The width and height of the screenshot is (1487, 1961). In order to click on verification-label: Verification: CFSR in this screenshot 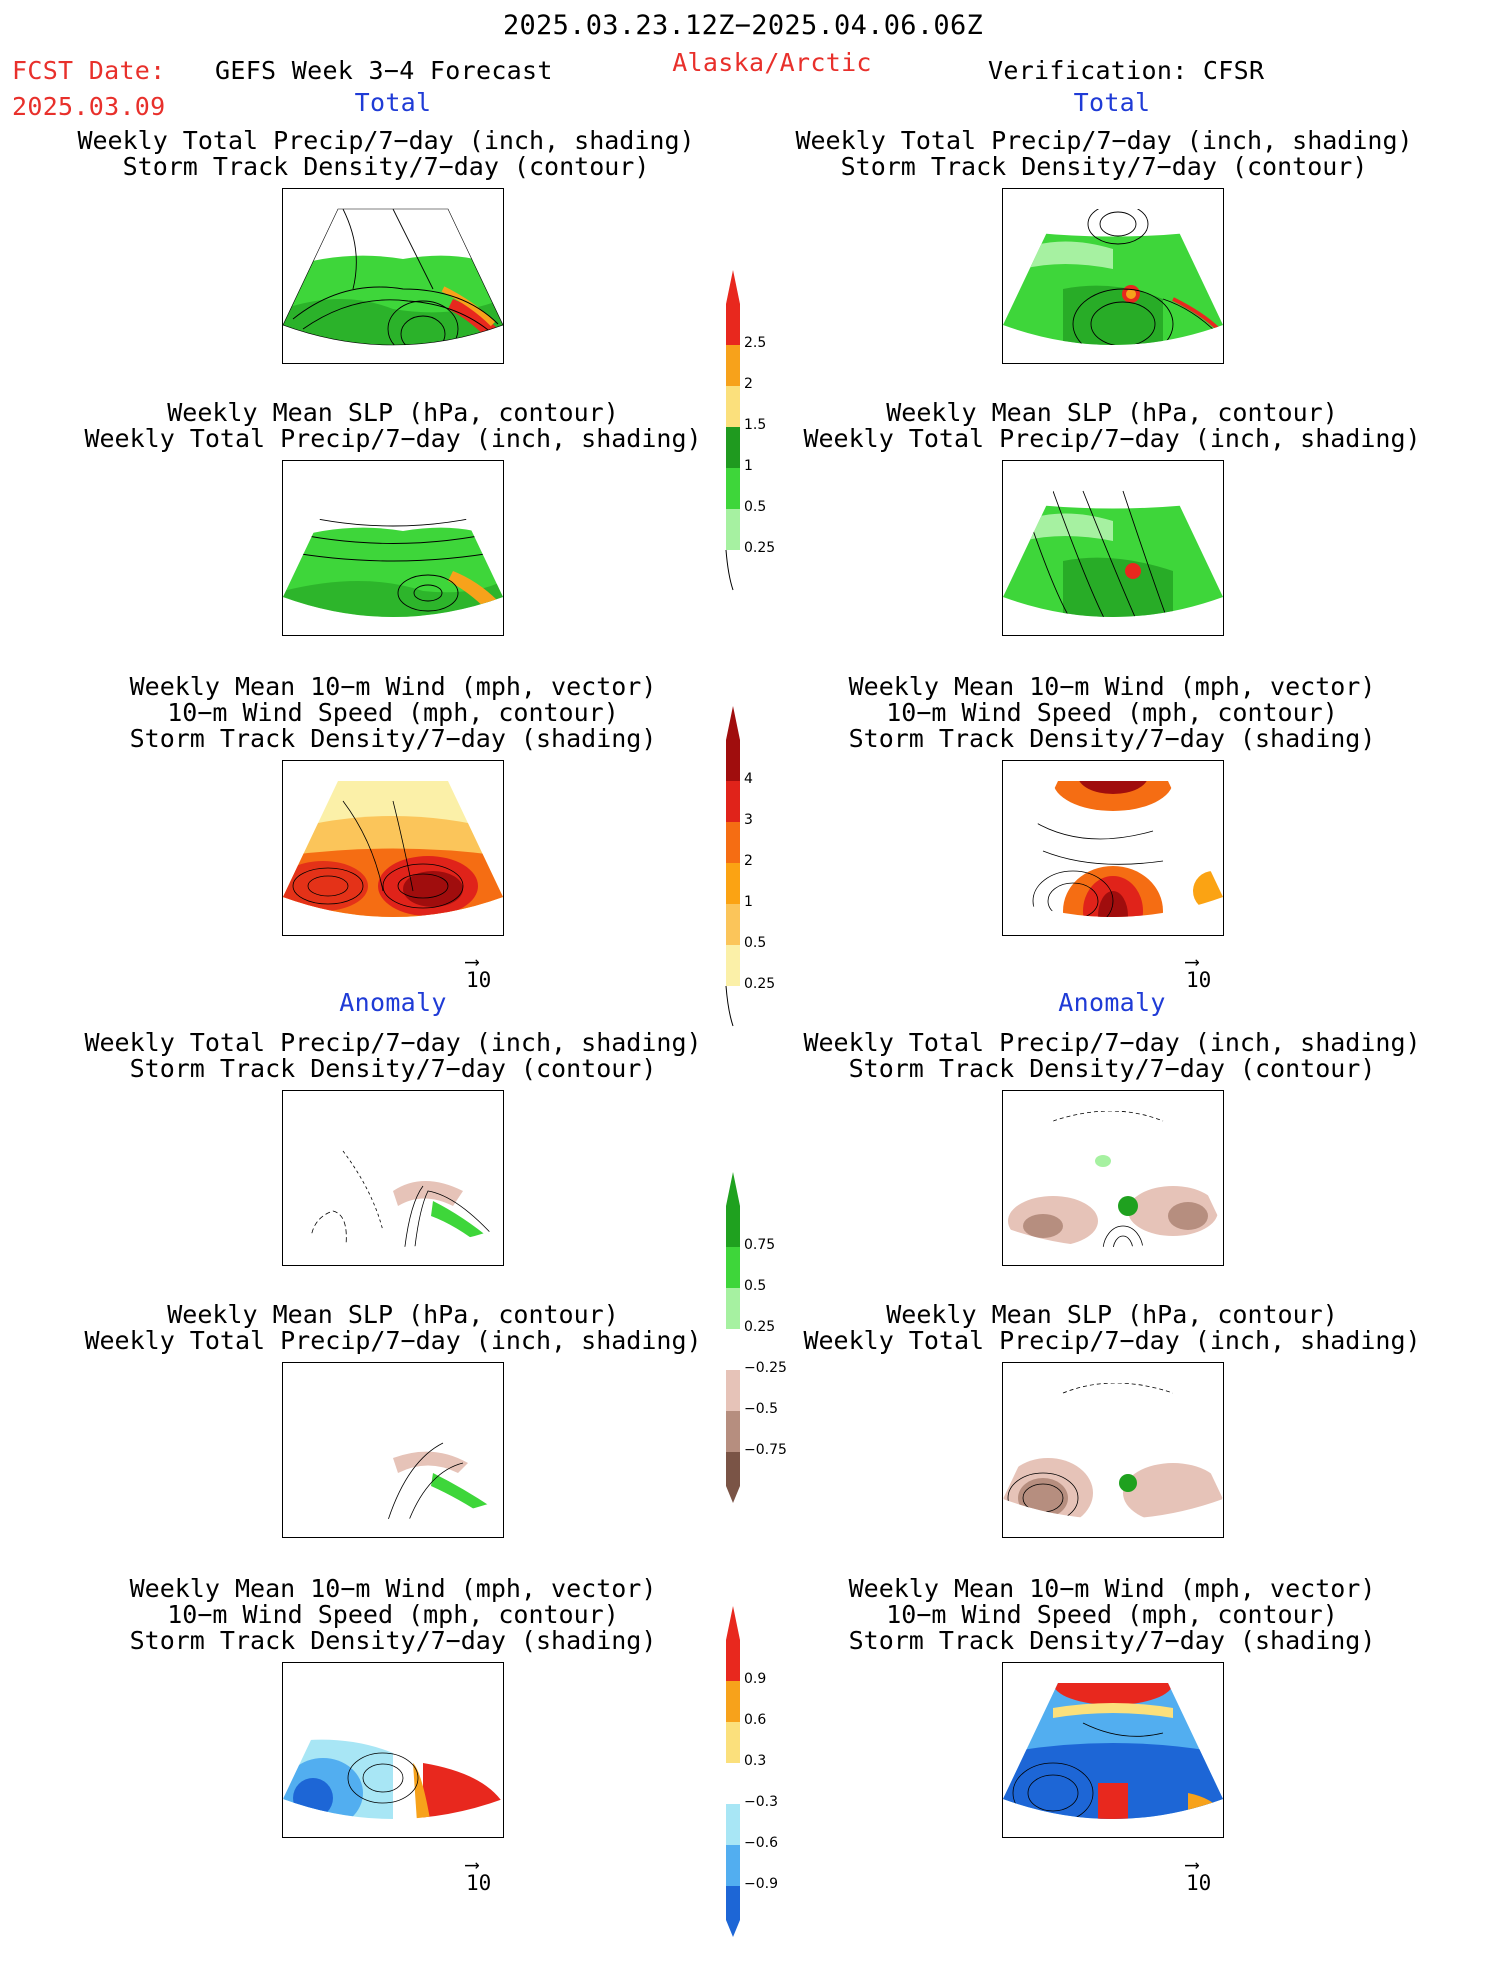, I will do `click(1126, 70)`.